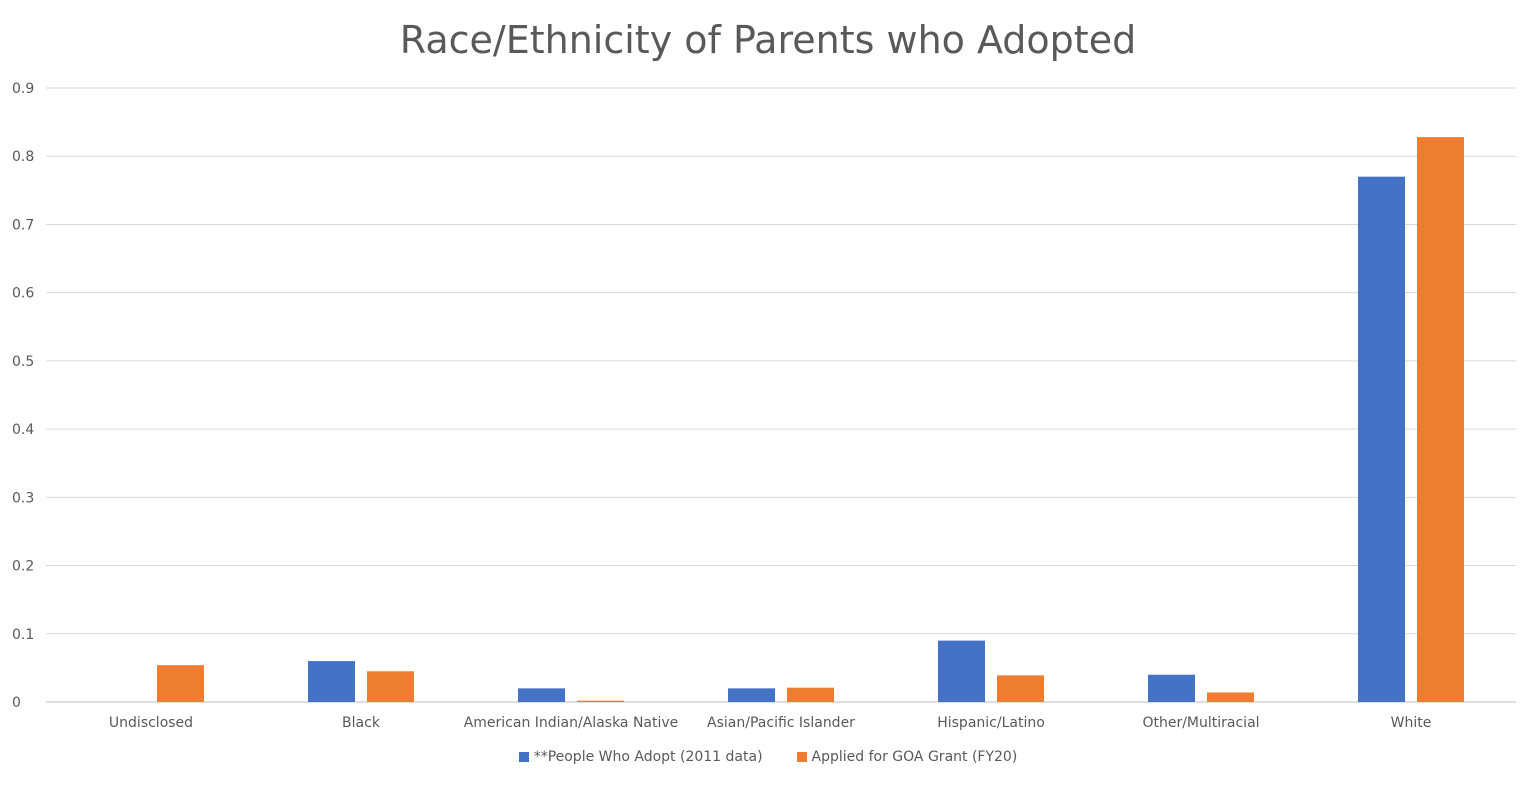 This screenshot has height=785, width=1536. I want to click on legend-item-series-1: **People Who Adopt (2011 data), so click(640, 757).